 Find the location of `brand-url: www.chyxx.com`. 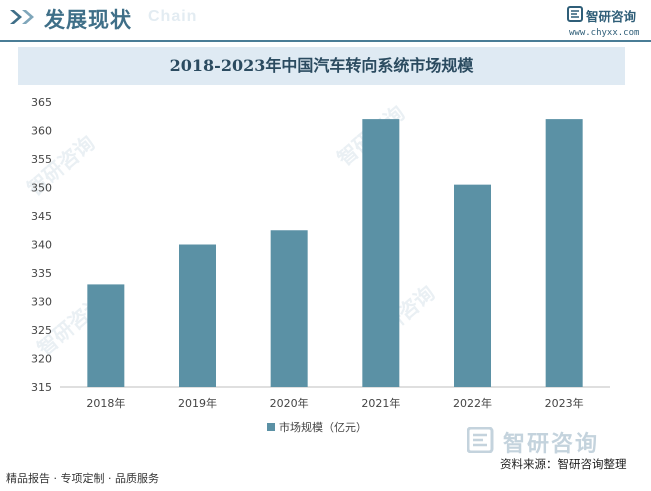

brand-url: www.chyxx.com is located at coordinates (604, 33).